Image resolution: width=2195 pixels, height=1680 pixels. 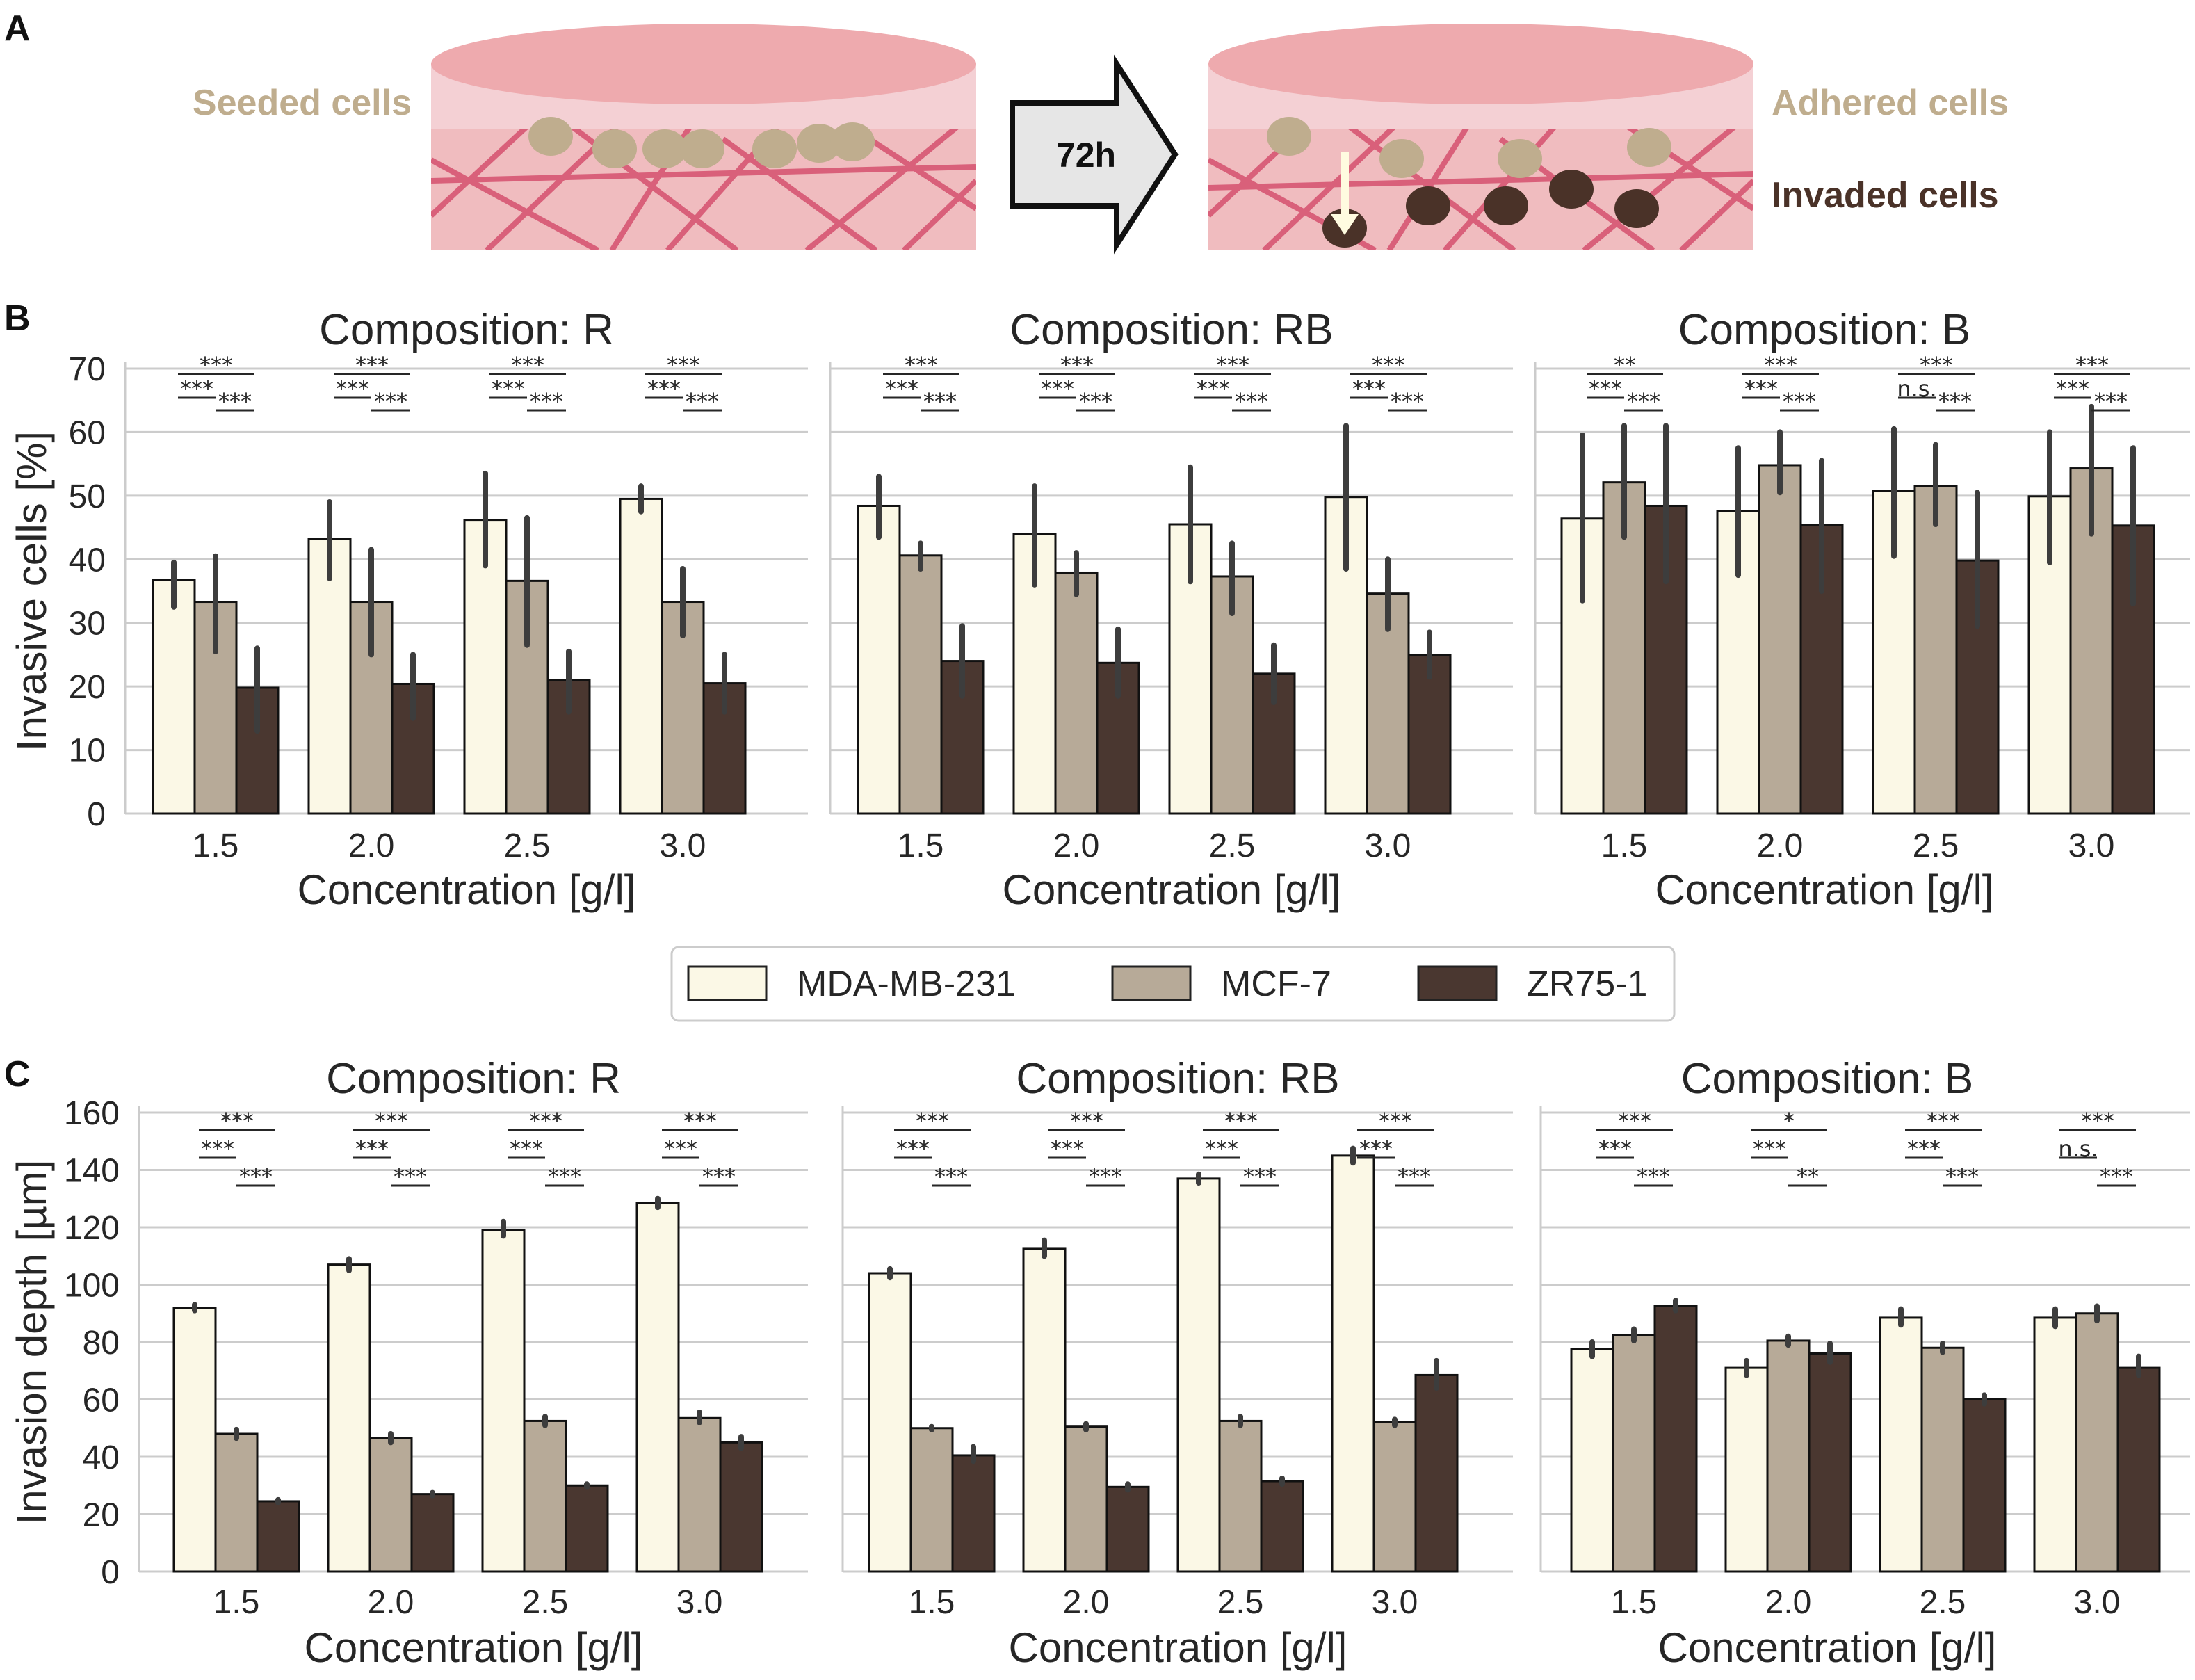 I want to click on dish-invaded, so click(x=1480, y=137).